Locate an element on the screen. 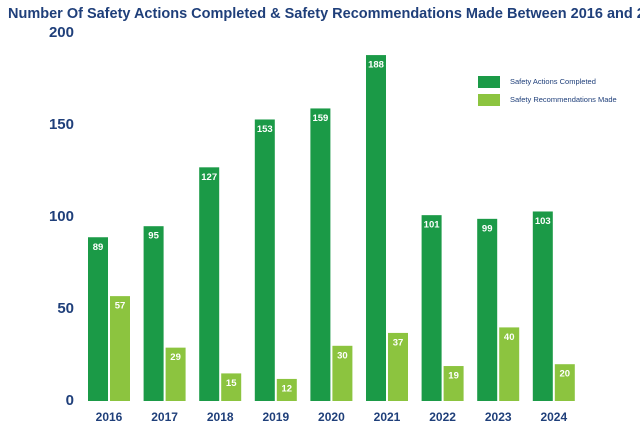  value-label: 40 is located at coordinates (509, 337).